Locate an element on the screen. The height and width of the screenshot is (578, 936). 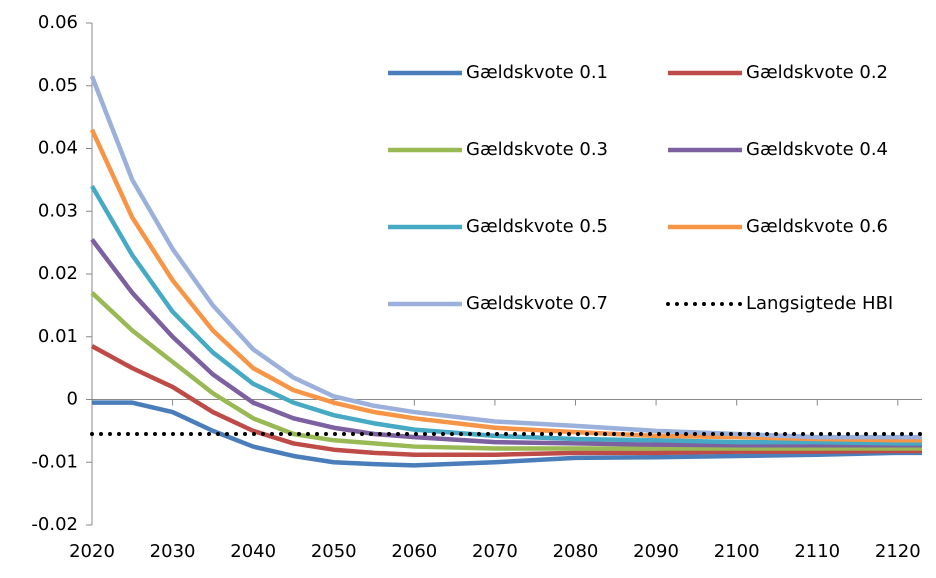
x-tick-label: 2040 is located at coordinates (253, 551).